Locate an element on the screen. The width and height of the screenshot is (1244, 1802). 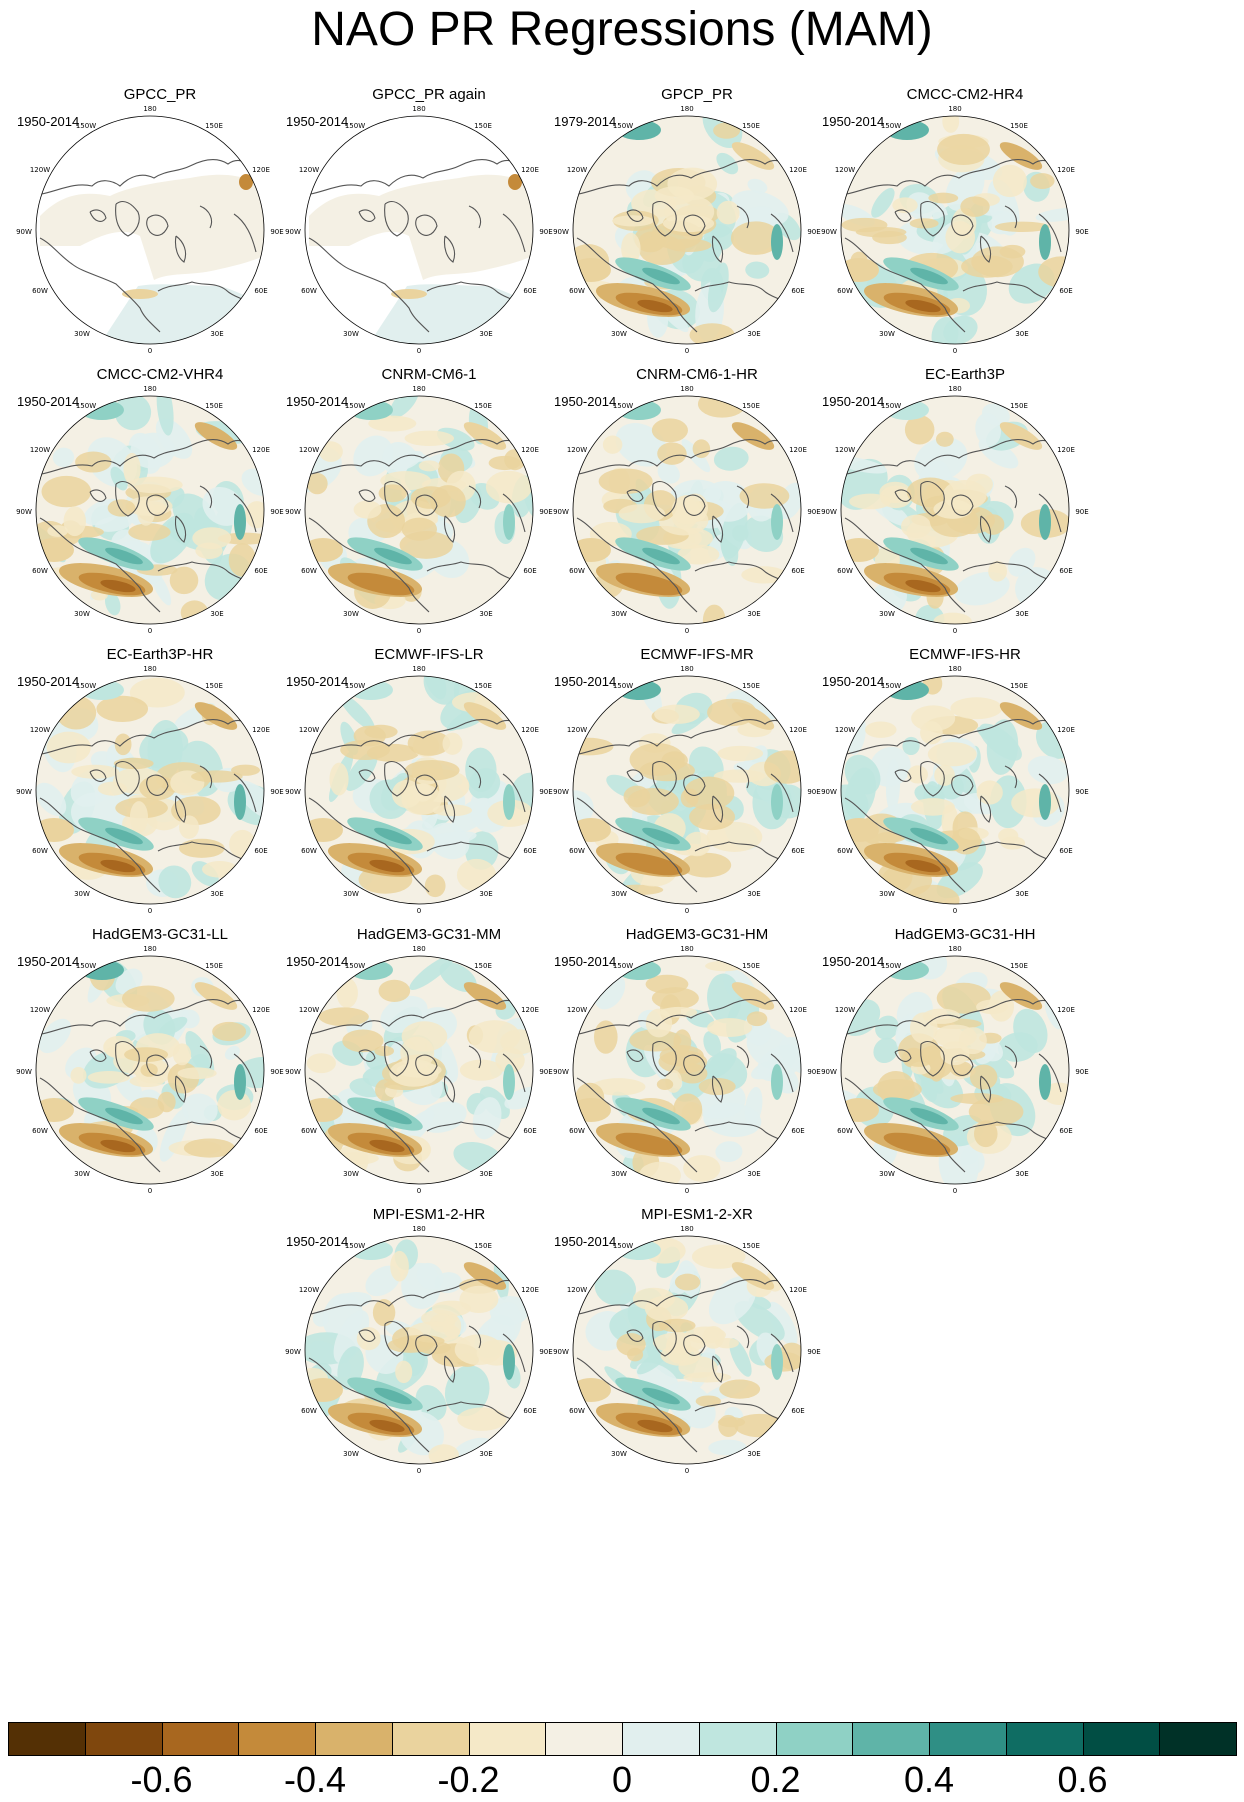
colorbar-tick-label: -0.6 is located at coordinates (161, 1779).